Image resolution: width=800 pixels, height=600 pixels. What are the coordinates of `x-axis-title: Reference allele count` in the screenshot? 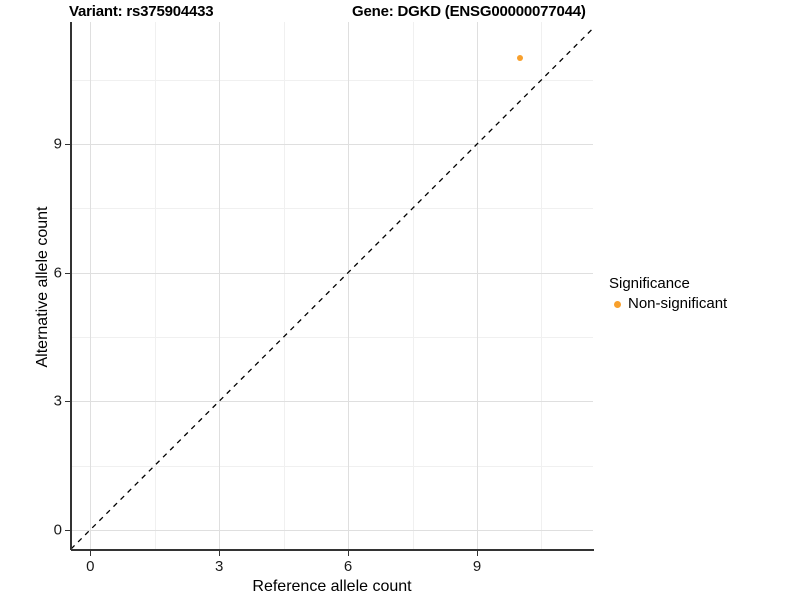 It's located at (332, 586).